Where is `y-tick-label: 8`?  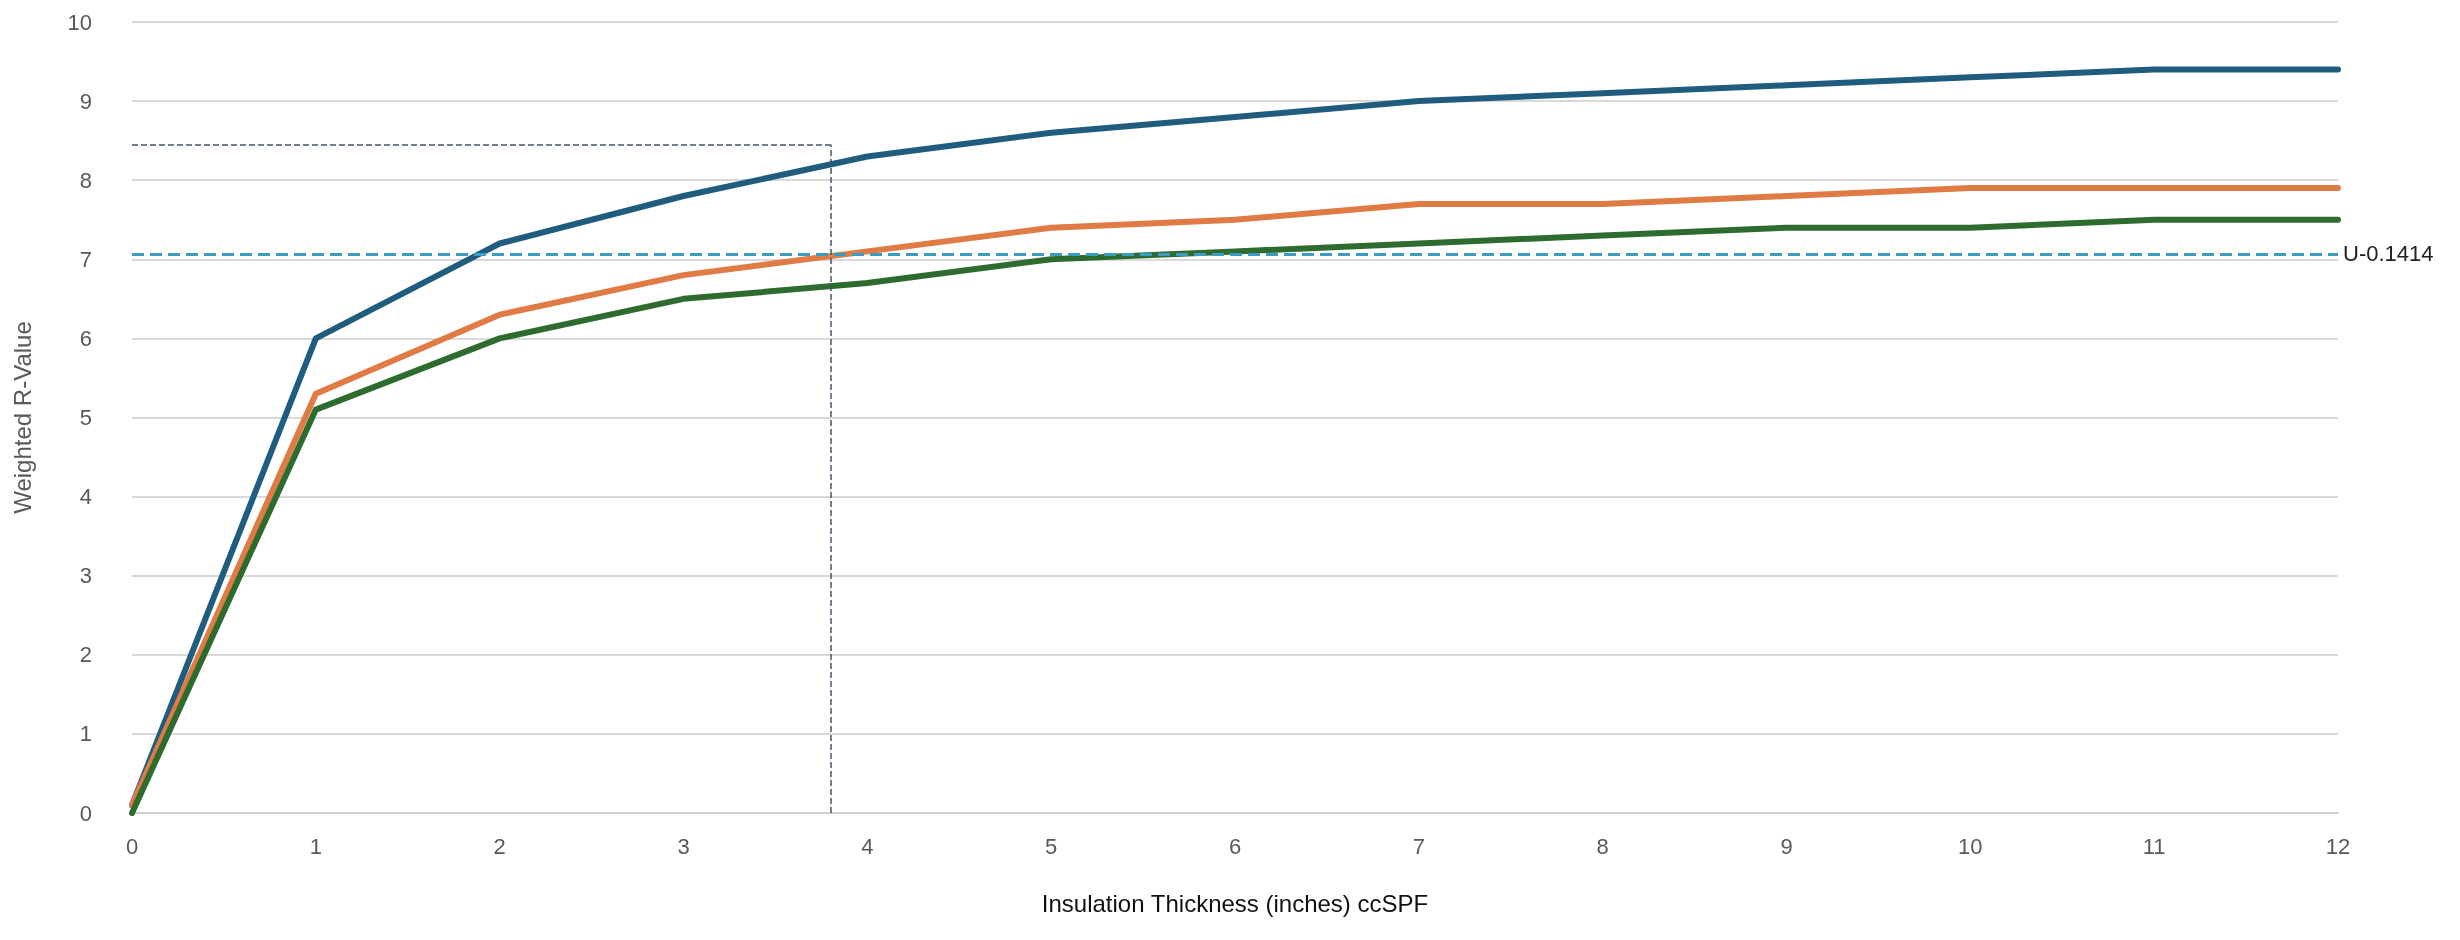
y-tick-label: 8 is located at coordinates (85, 180).